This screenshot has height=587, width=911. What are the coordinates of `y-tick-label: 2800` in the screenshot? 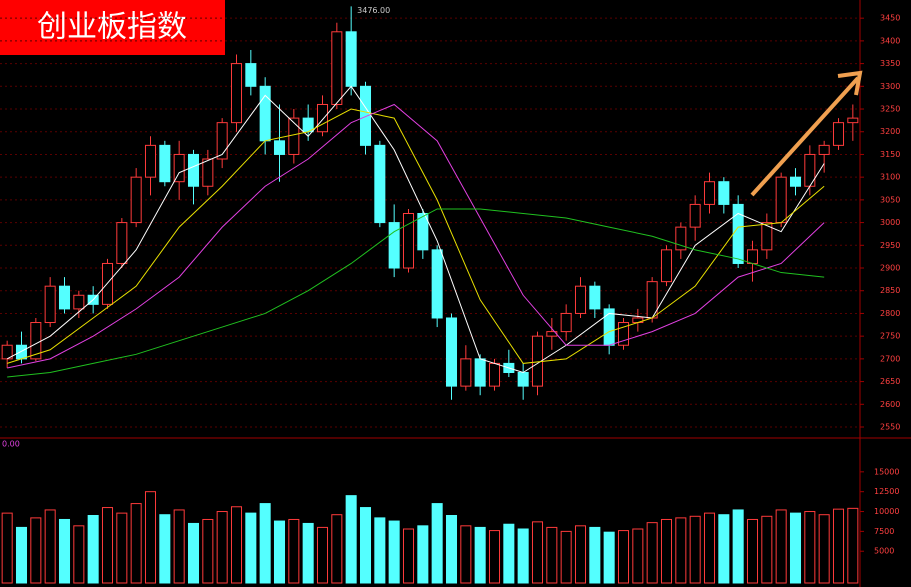 It's located at (890, 313).